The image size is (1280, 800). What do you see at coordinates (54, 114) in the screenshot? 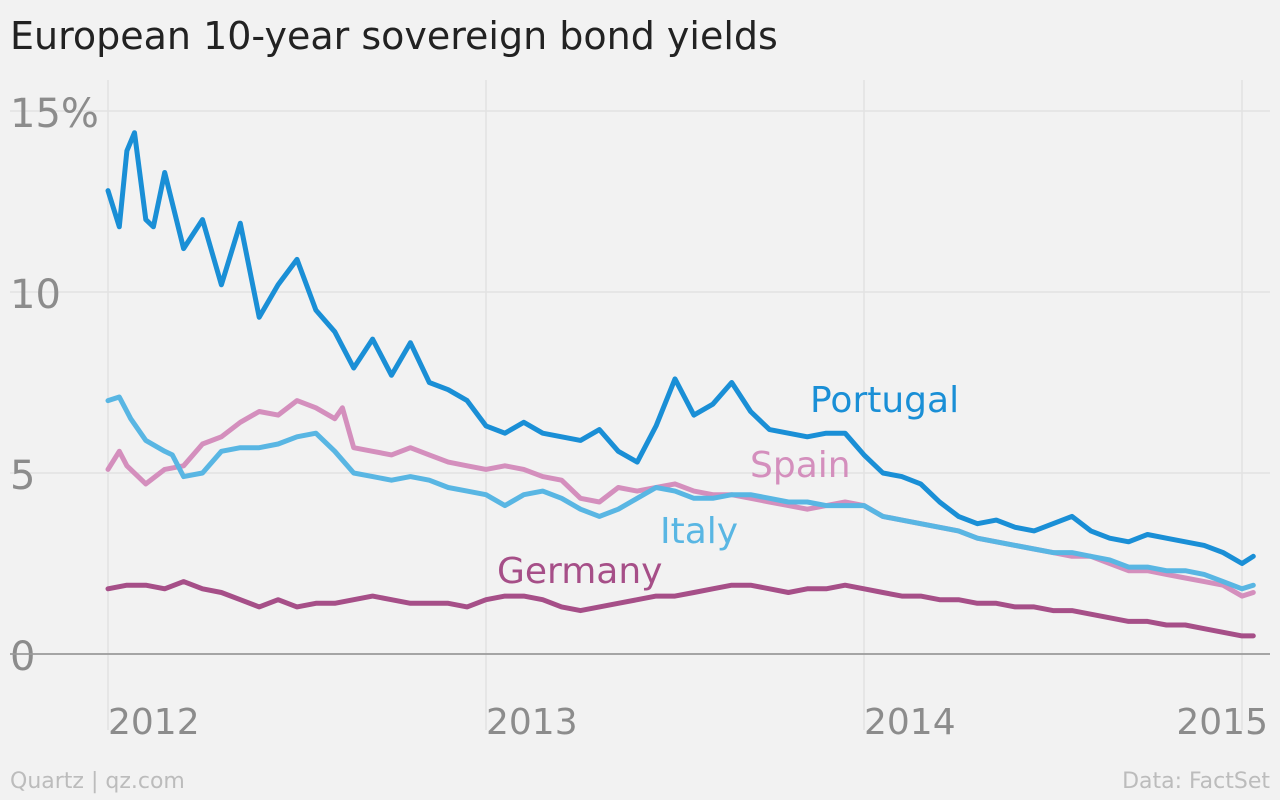
I see `y-tick-label: 15%` at bounding box center [54, 114].